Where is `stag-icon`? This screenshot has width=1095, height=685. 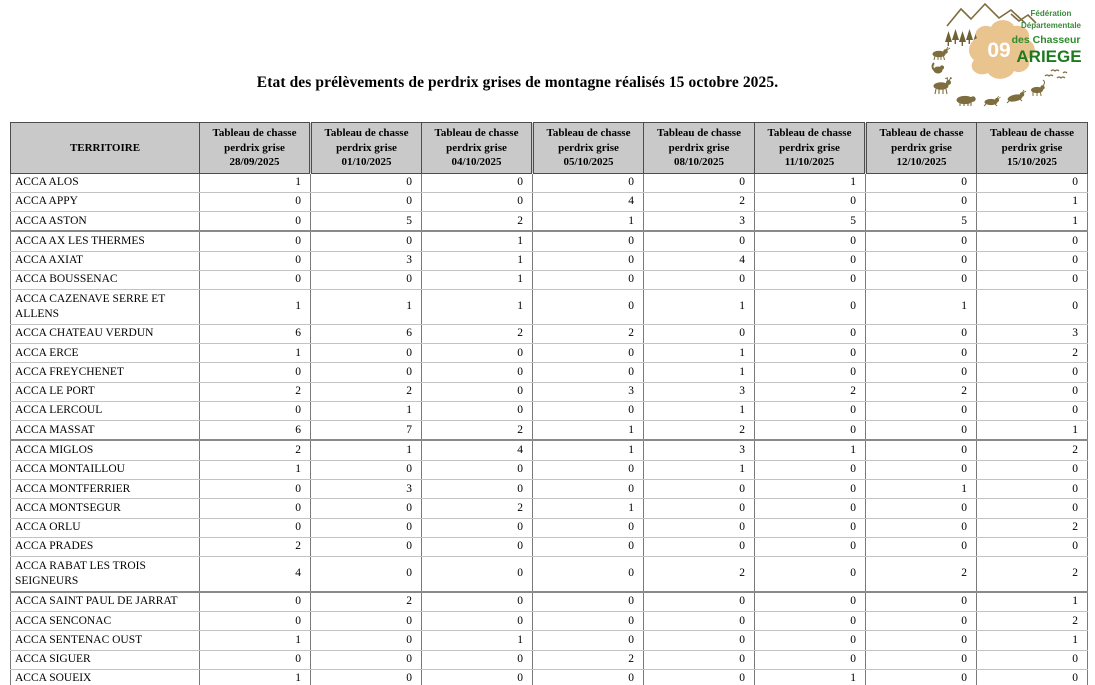
stag-icon is located at coordinates (943, 85).